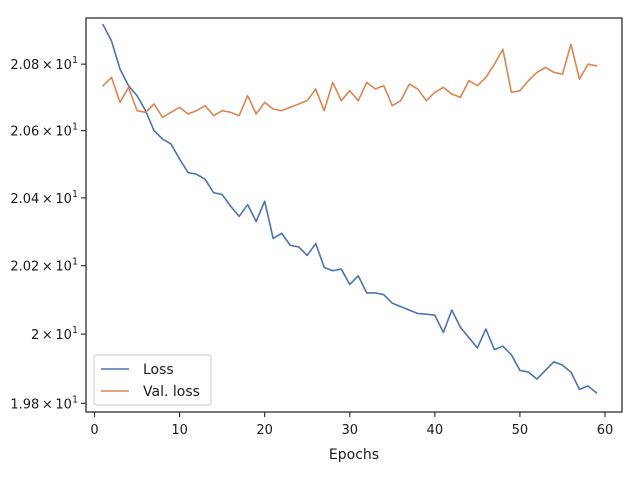  I want to click on y-tick-label: 2 × 10¹, so click(54, 334).